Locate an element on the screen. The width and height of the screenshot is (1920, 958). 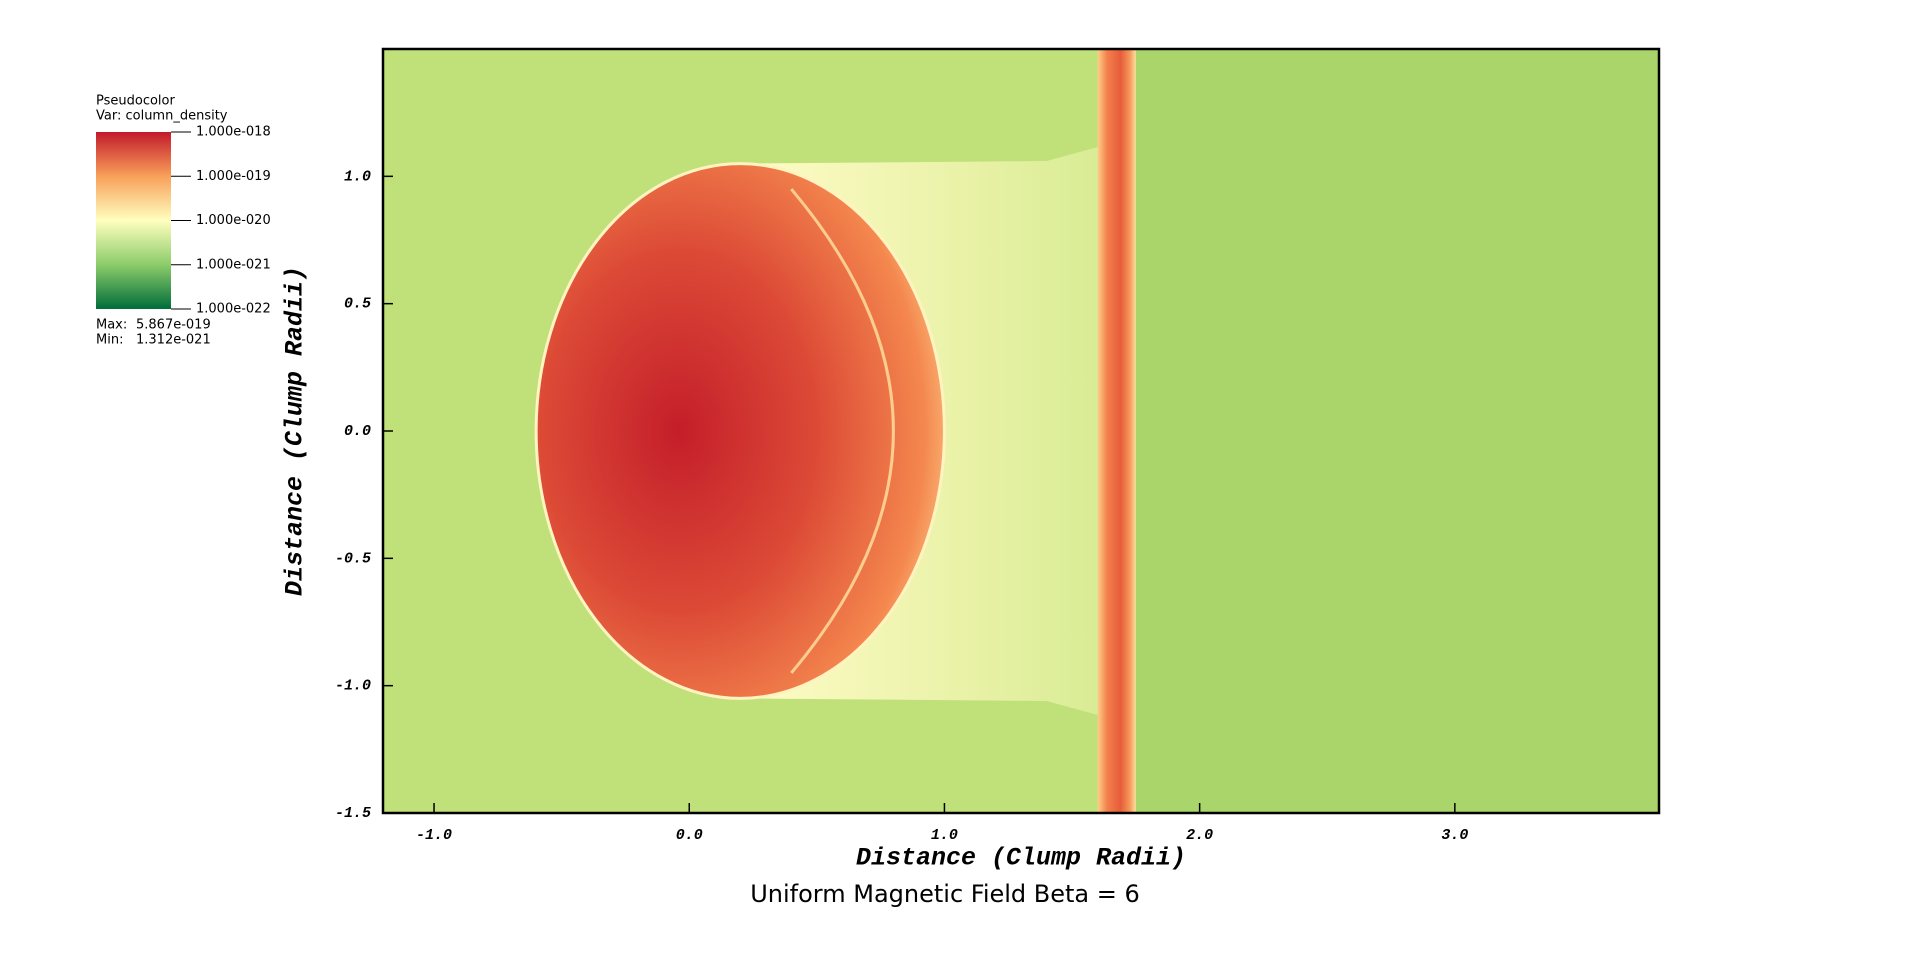
legend-max-label: Max: is located at coordinates (111, 325).